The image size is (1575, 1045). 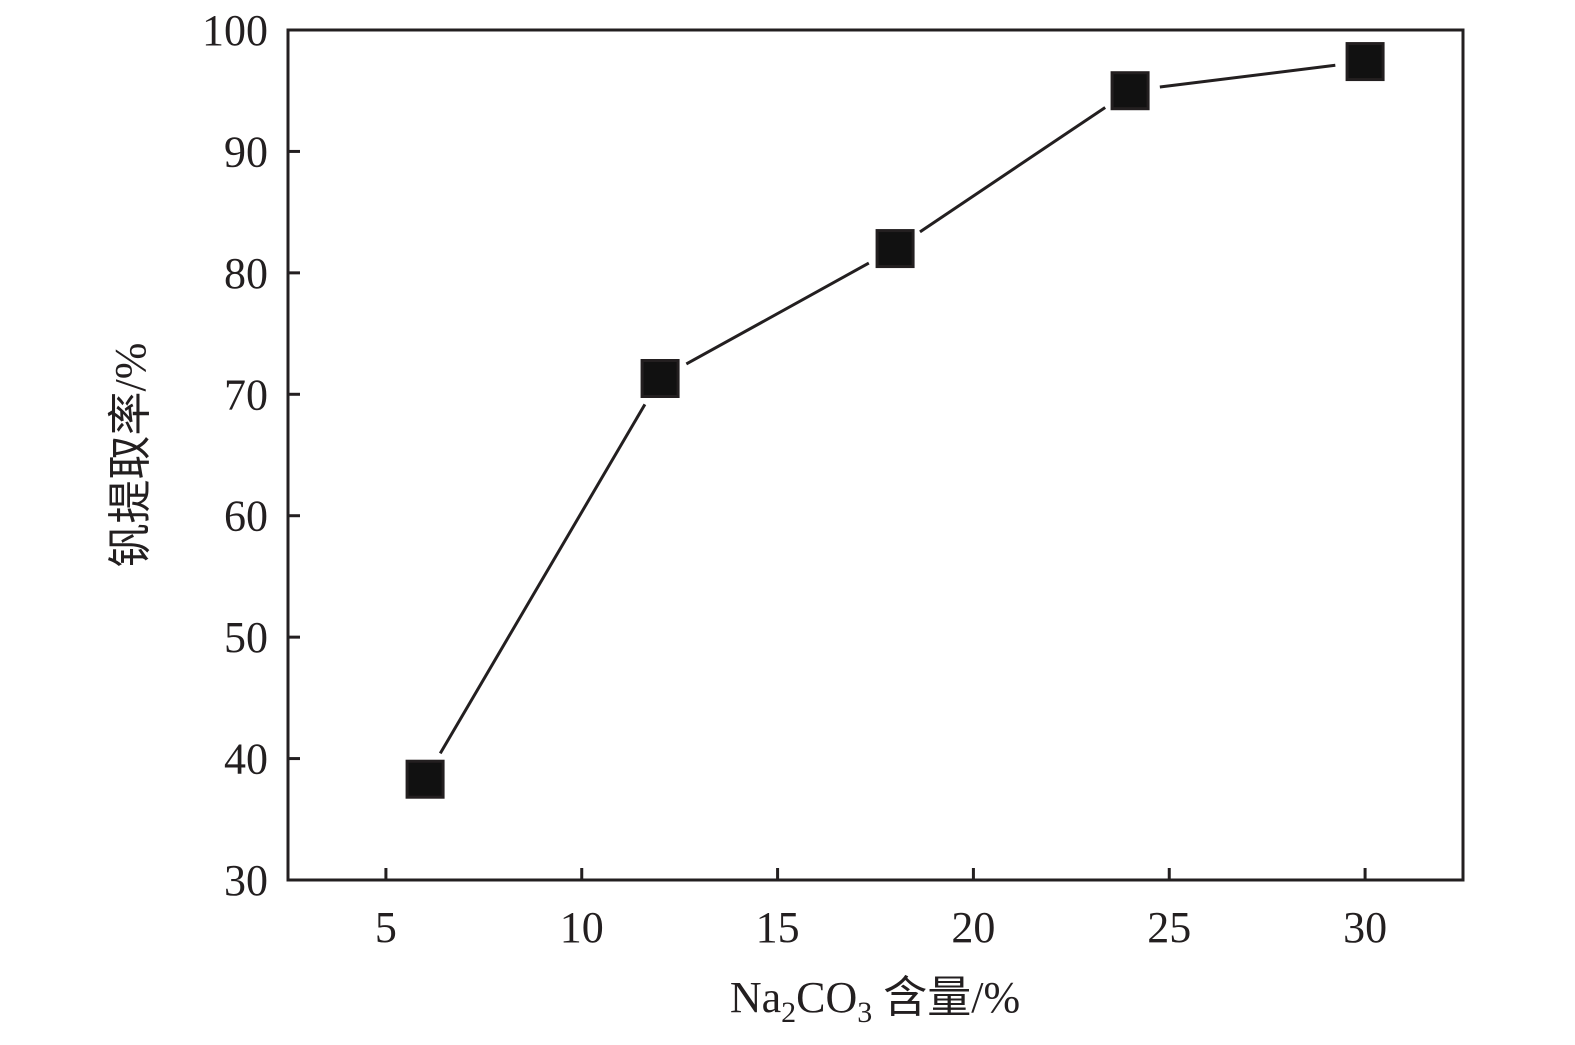 I want to click on y-tick-label: 100, so click(x=235, y=30).